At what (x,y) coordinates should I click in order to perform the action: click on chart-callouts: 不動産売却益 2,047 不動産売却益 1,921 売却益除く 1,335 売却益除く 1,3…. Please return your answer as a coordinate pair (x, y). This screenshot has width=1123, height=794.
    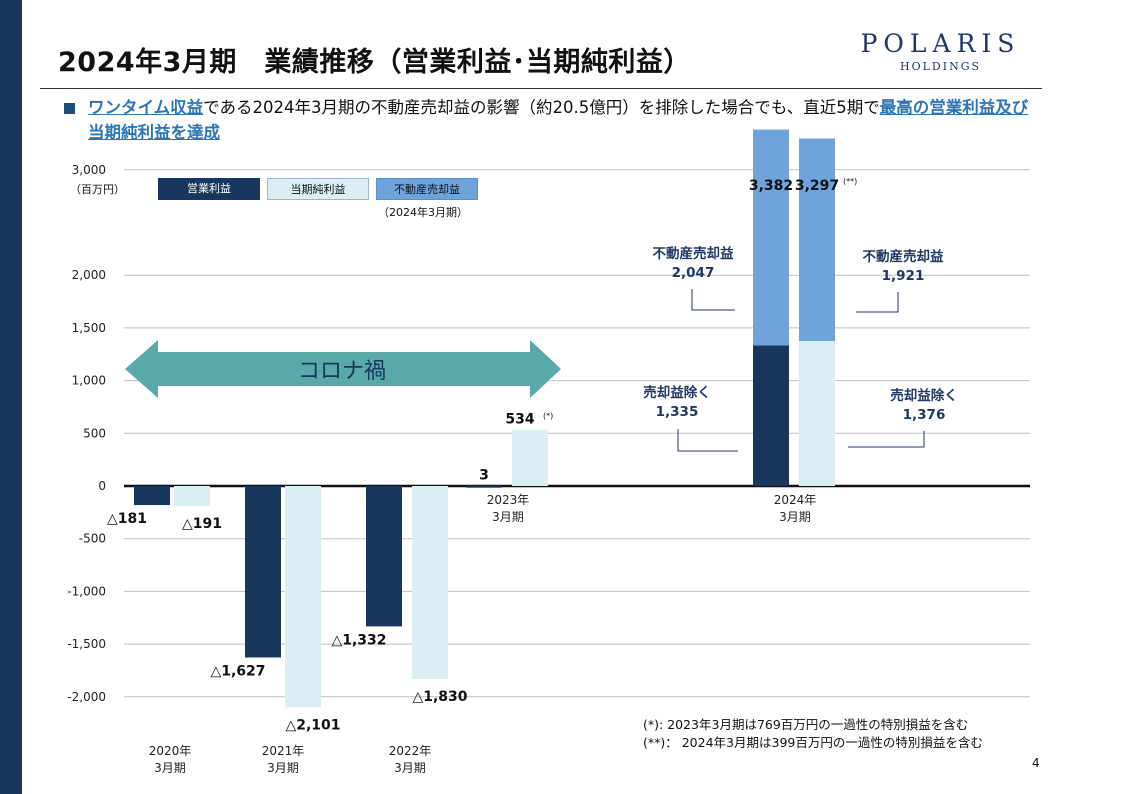
    Looking at the image, I should click on (800, 348).